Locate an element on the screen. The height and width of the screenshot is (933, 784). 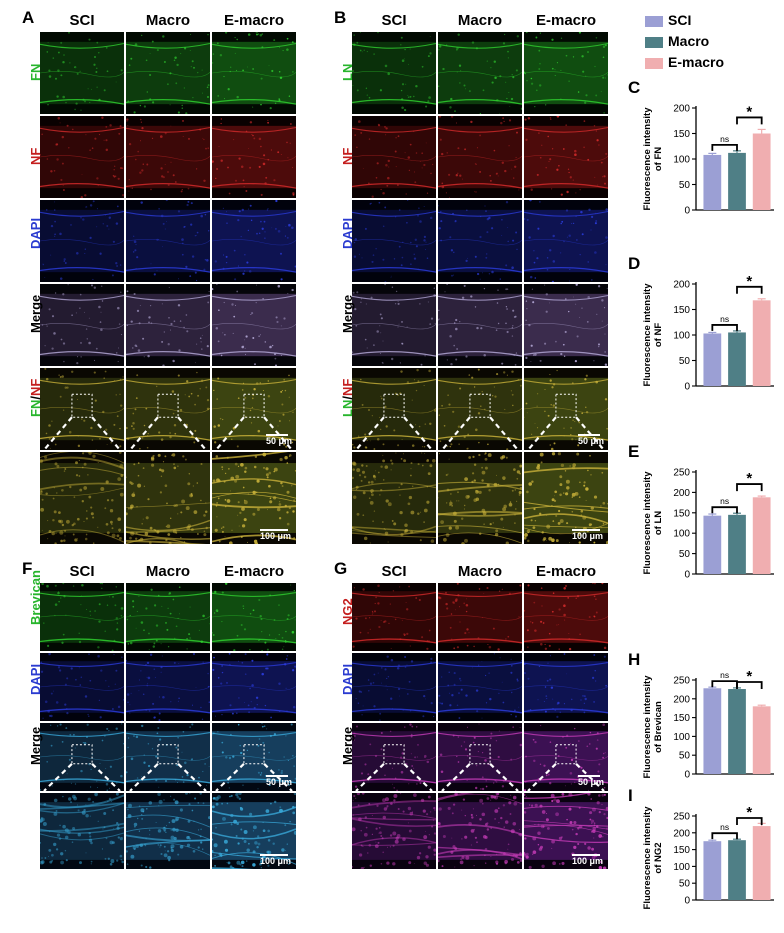
roi-overlay-svg is located at coordinates (168, 422).